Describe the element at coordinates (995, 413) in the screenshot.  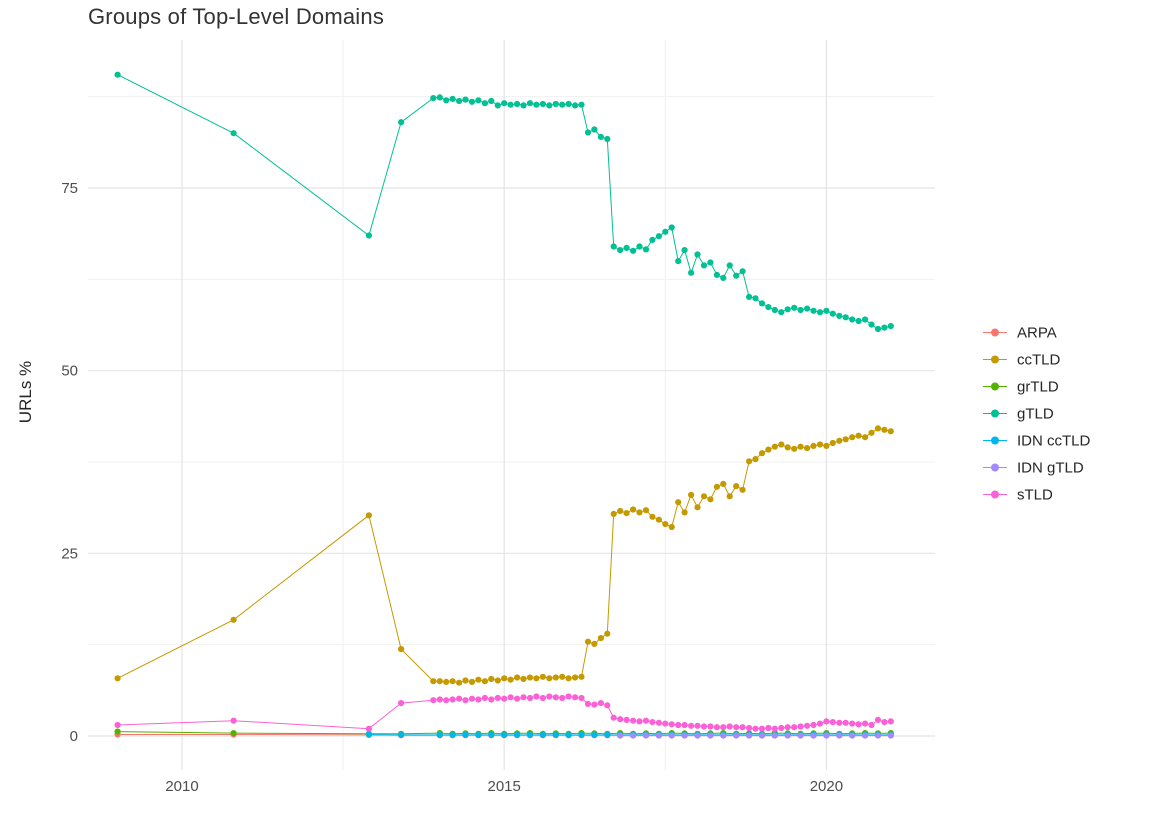
I see `legend-key-gtld-icon` at that location.